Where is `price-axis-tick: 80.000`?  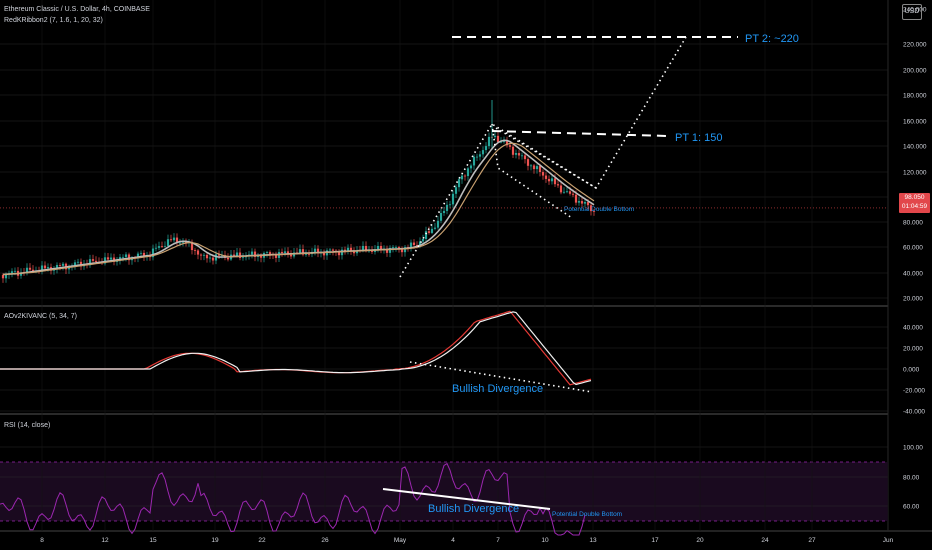 price-axis-tick: 80.000 is located at coordinates (913, 223).